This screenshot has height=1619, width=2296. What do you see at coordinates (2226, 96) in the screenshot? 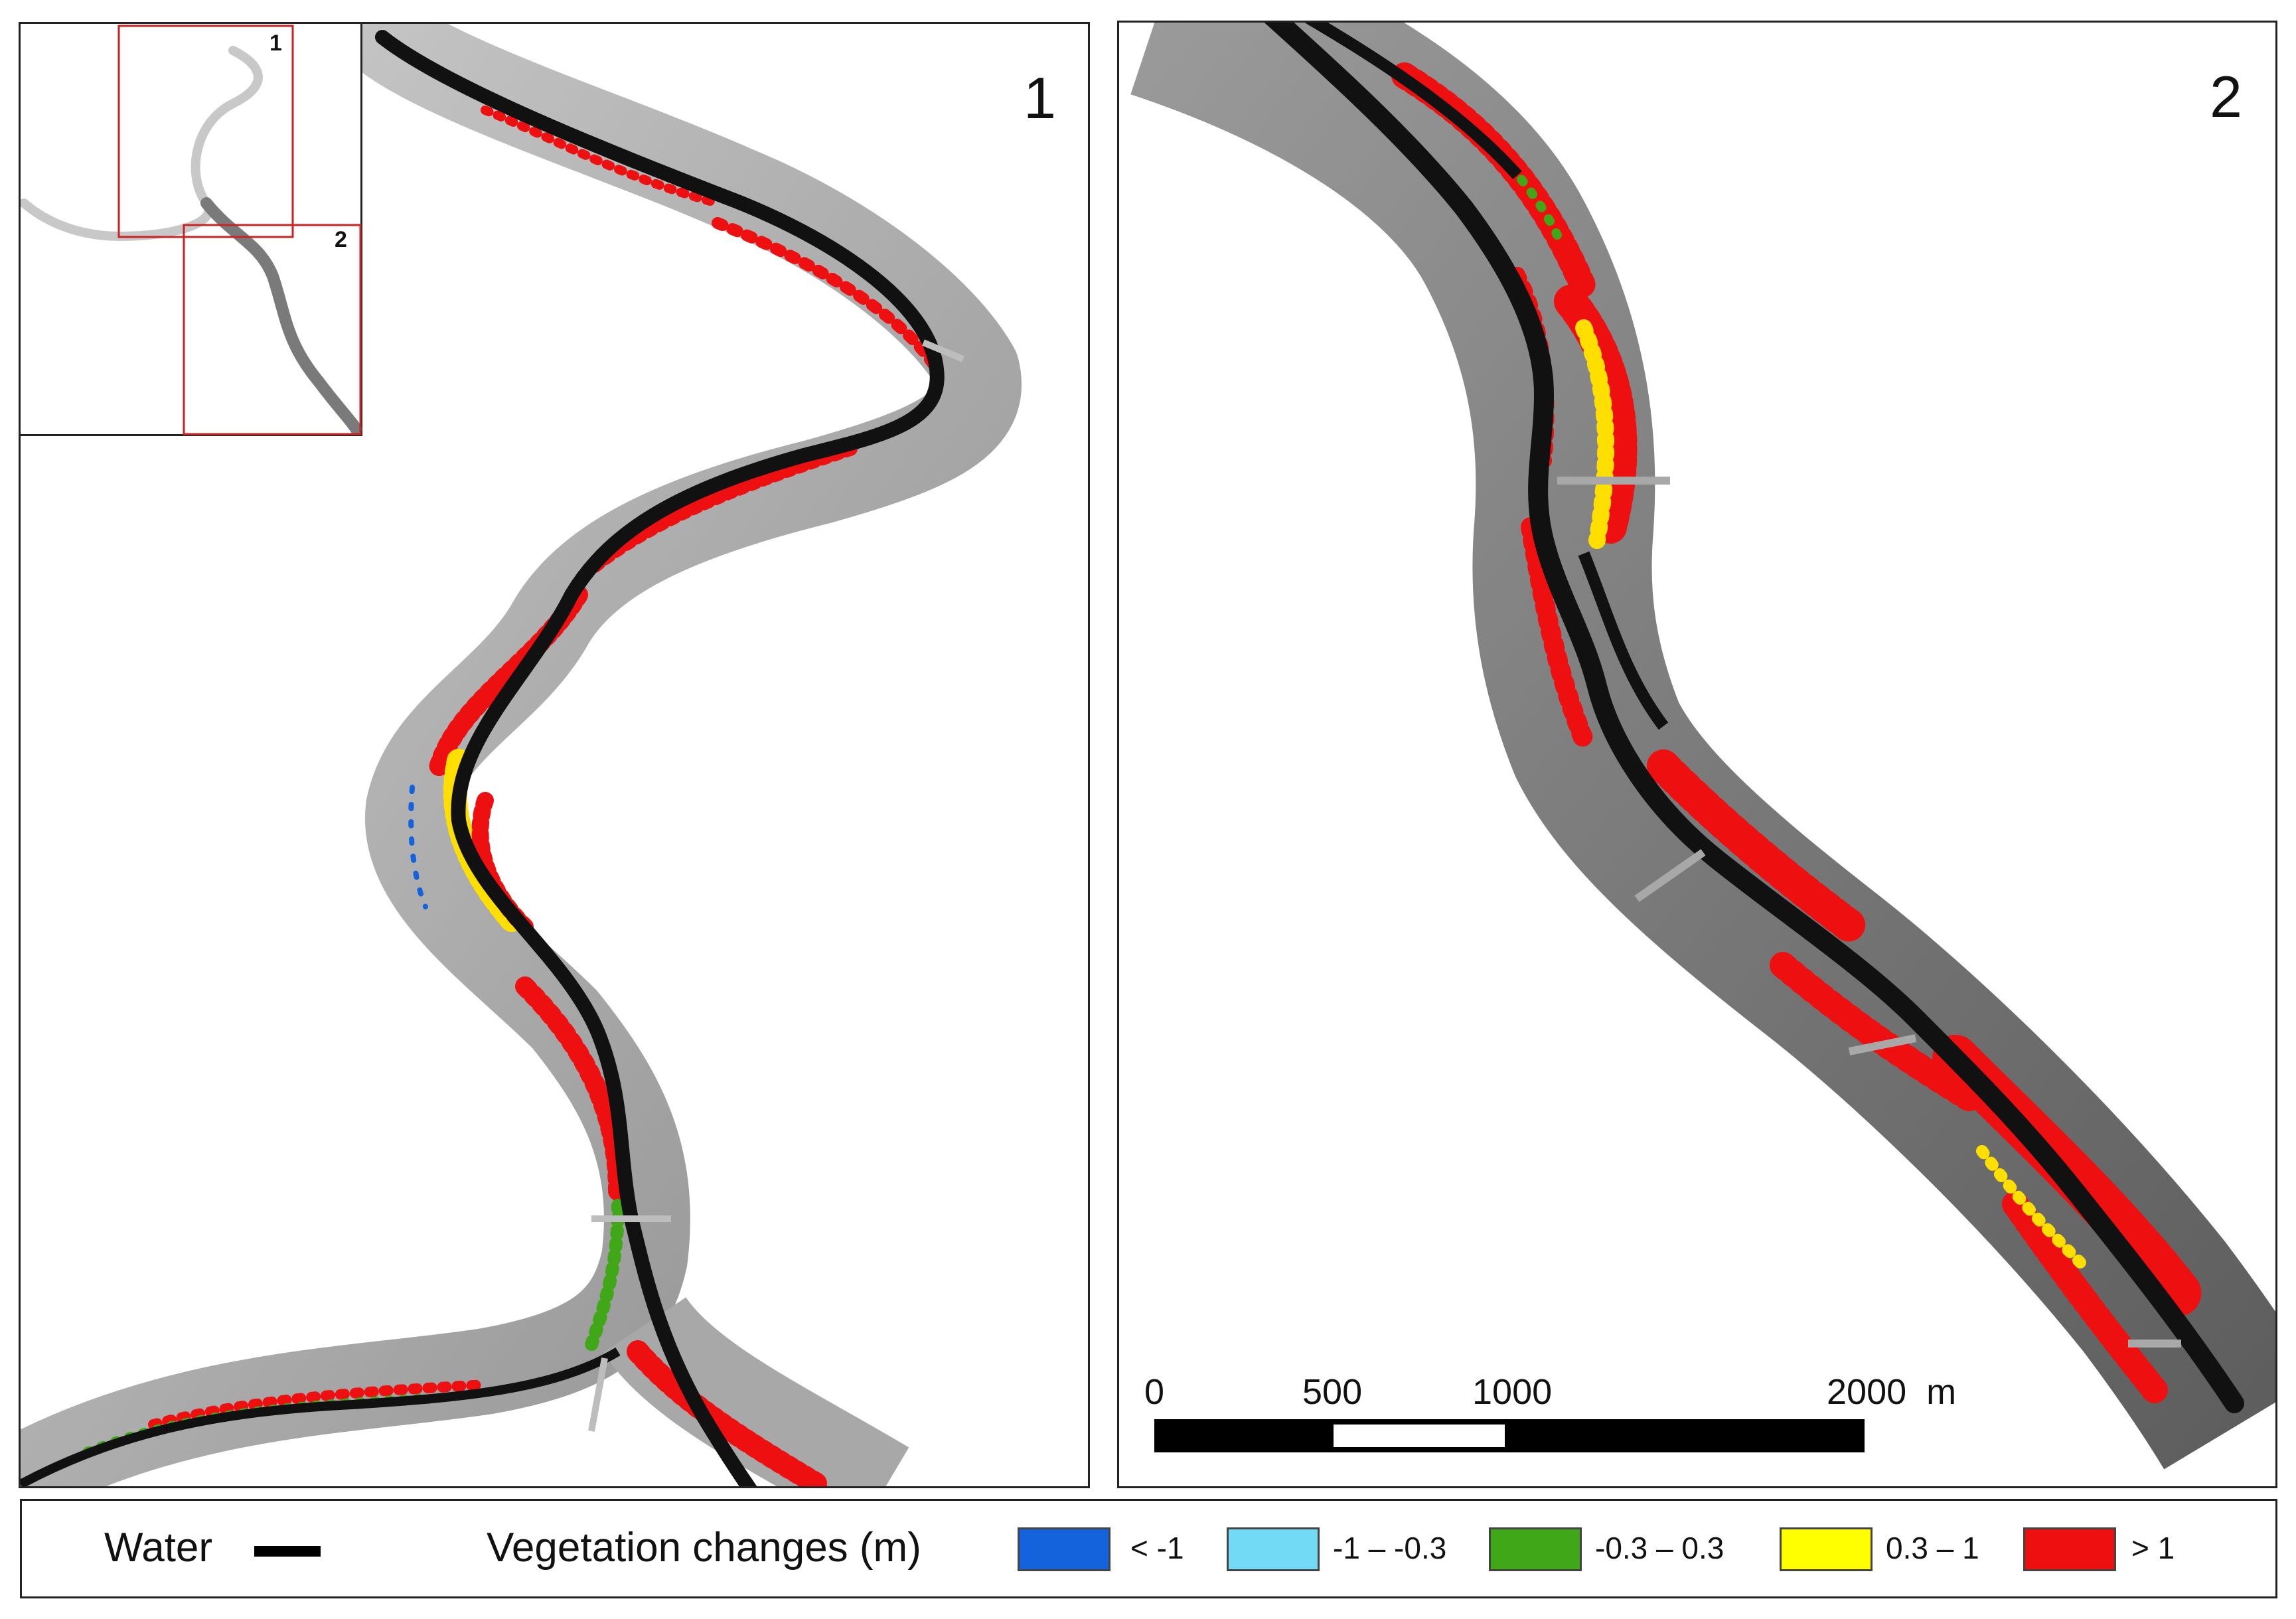
I see `panel-number-2: 2` at bounding box center [2226, 96].